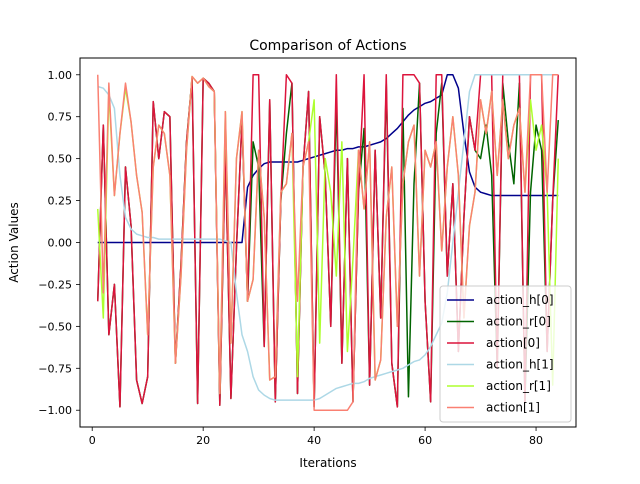 Image resolution: width=640 pixels, height=484 pixels. I want to click on legend-label-2: action[0], so click(513, 343).